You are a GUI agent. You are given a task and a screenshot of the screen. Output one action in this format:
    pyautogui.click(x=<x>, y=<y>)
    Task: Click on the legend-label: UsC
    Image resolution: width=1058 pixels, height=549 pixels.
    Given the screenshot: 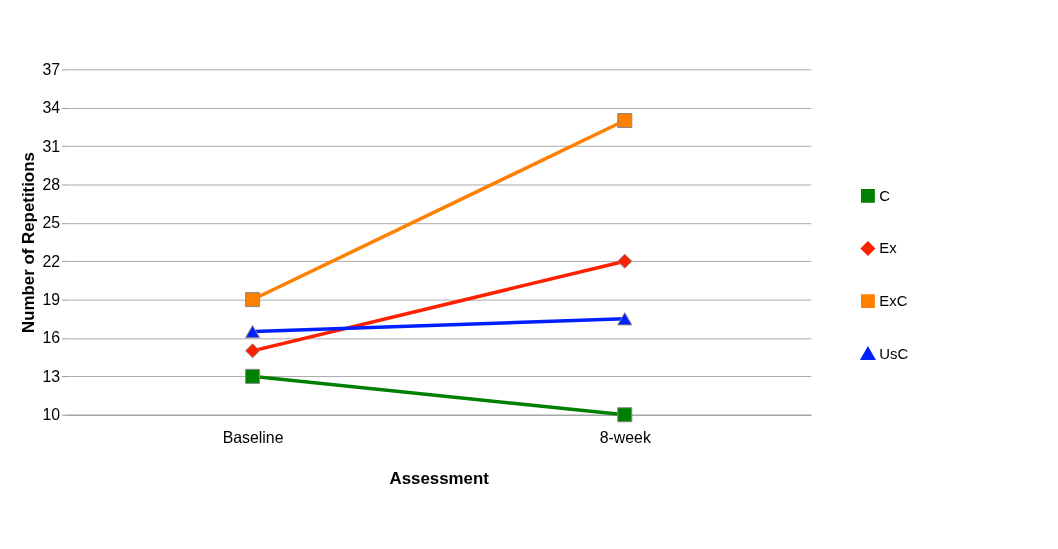 What is the action you would take?
    pyautogui.click(x=894, y=353)
    